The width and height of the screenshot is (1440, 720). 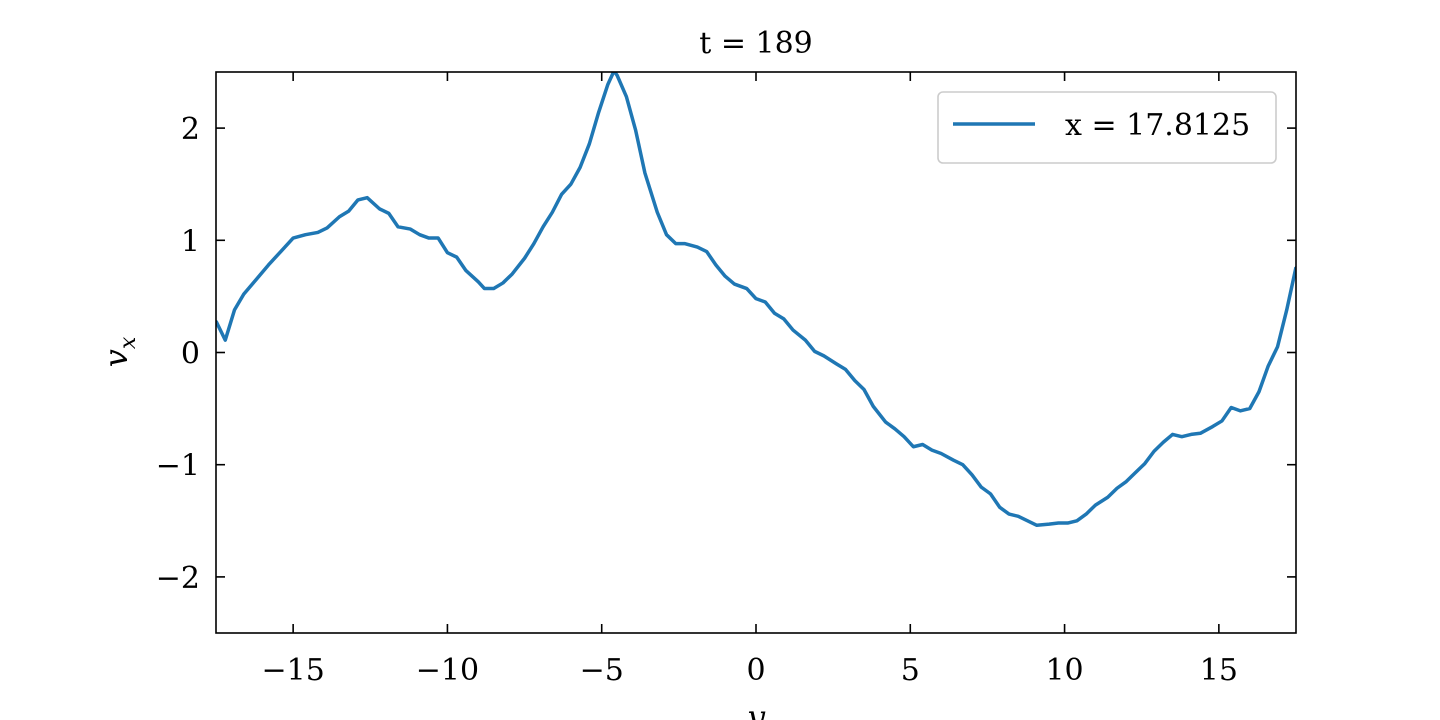 What do you see at coordinates (178, 578) in the screenshot?
I see `y-tick-label: −2` at bounding box center [178, 578].